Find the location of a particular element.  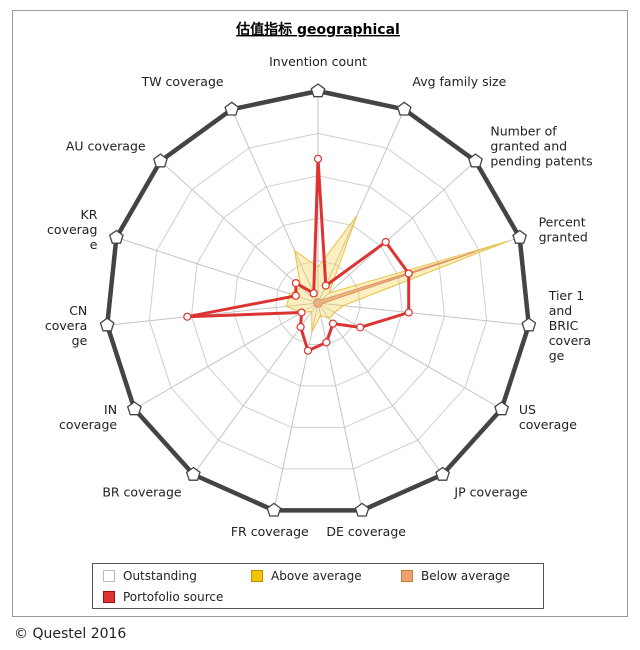

axis-label-line: Tier 1 is located at coordinates (566, 295).